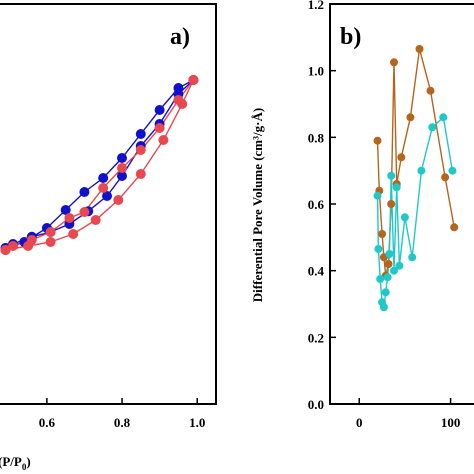  I want to click on x-tick-label: 0.8, so click(122, 422).